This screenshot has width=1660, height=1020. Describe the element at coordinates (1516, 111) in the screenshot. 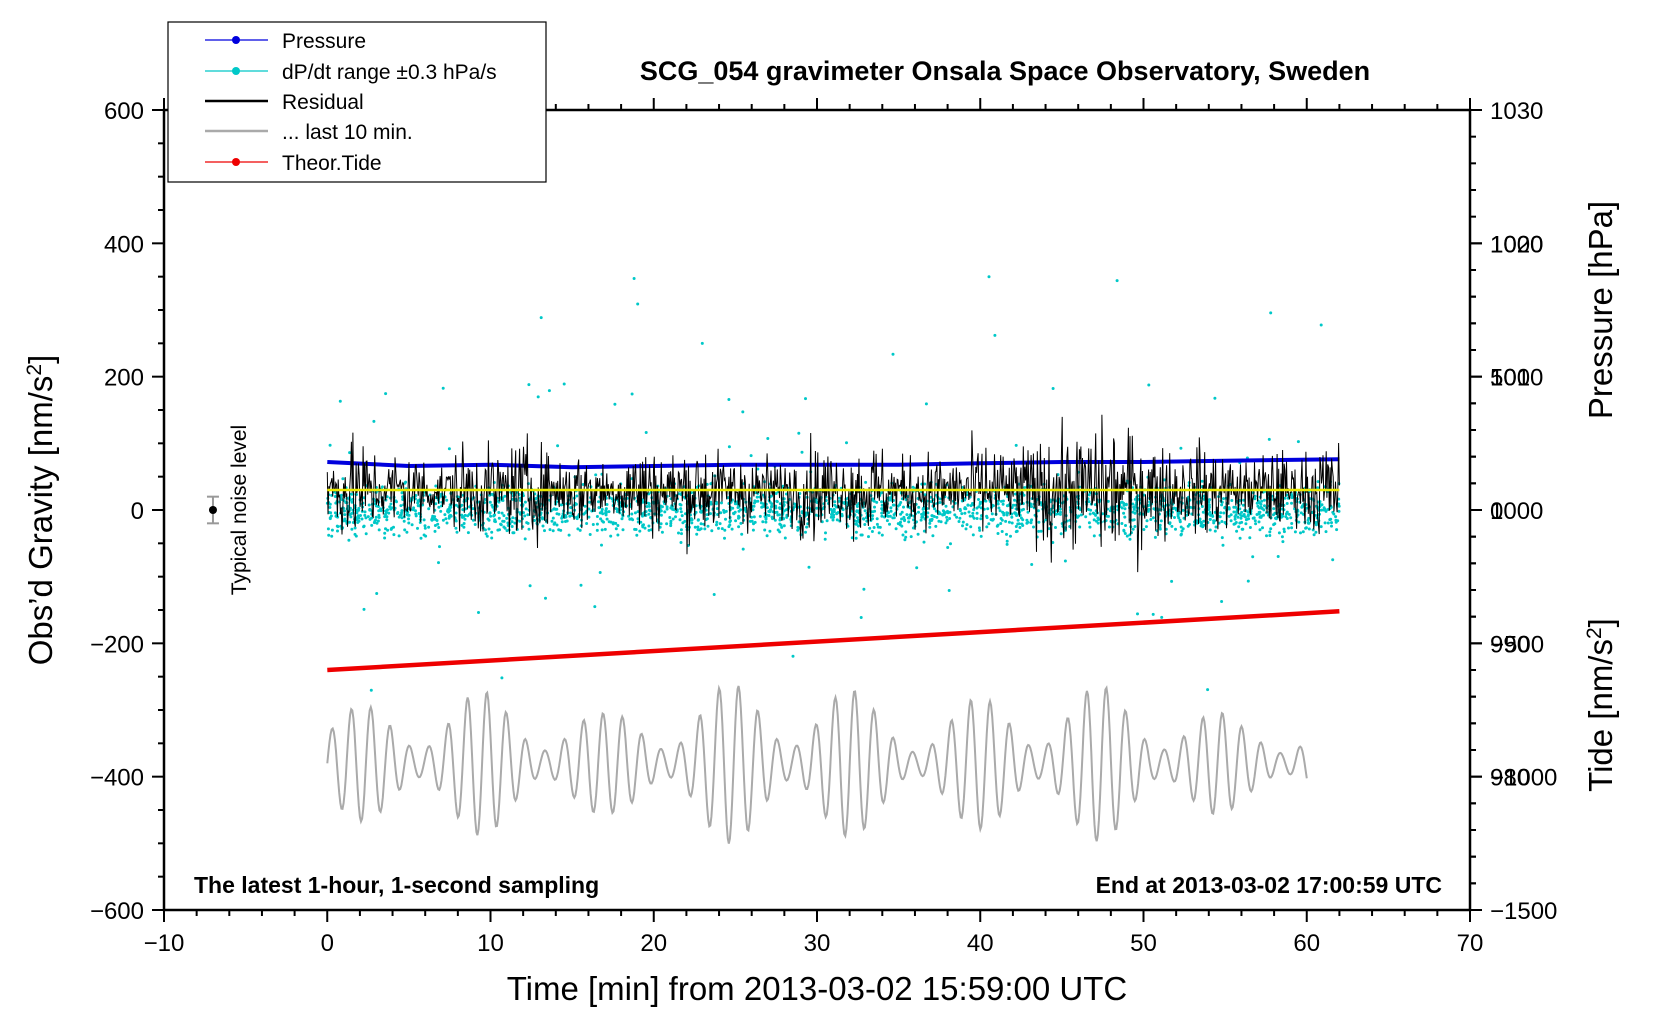

I see `y-pressure-tick-label: 1030` at that location.